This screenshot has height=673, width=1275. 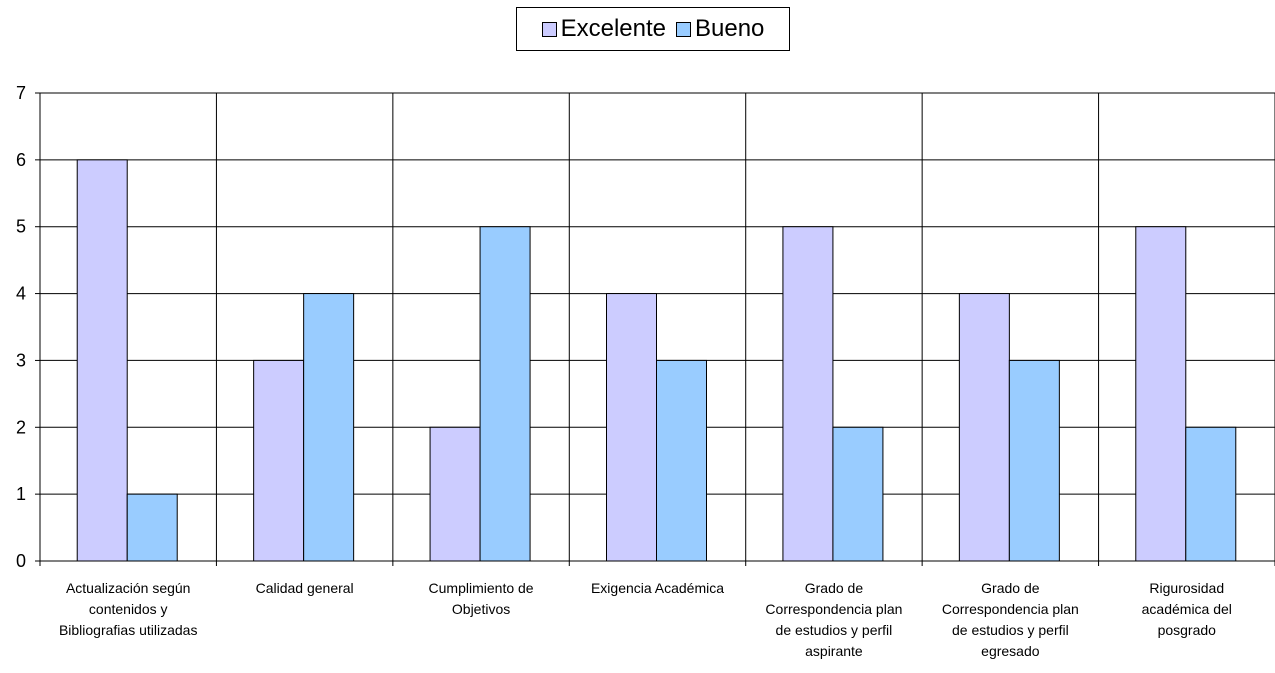 I want to click on y-tick-label: 6, so click(x=21, y=160).